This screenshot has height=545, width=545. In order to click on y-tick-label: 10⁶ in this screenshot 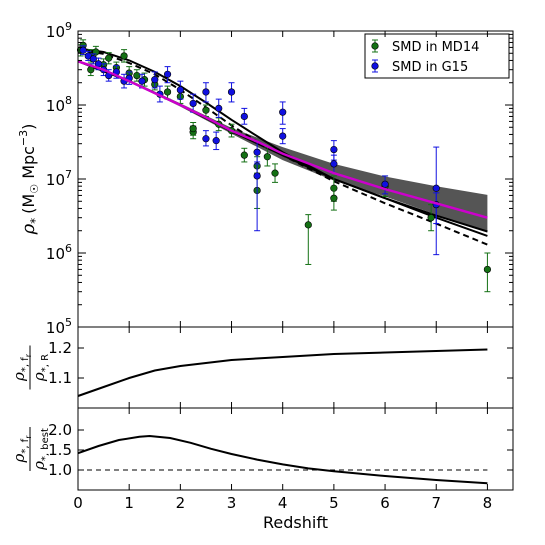, I will do `click(59, 252)`.